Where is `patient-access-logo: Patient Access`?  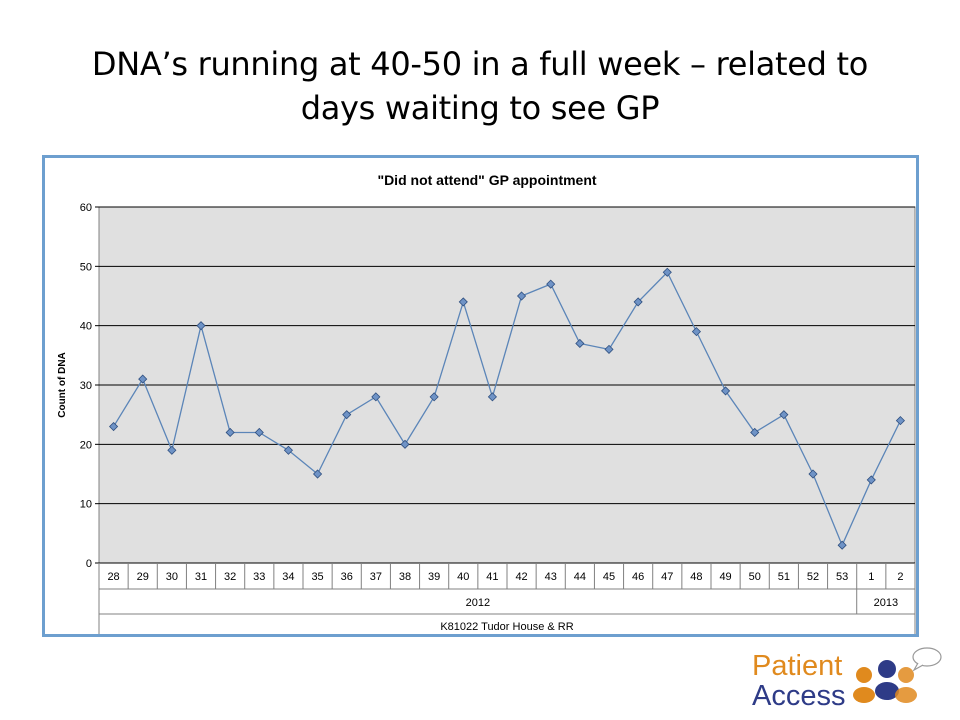 patient-access-logo: Patient Access is located at coordinates (852, 680).